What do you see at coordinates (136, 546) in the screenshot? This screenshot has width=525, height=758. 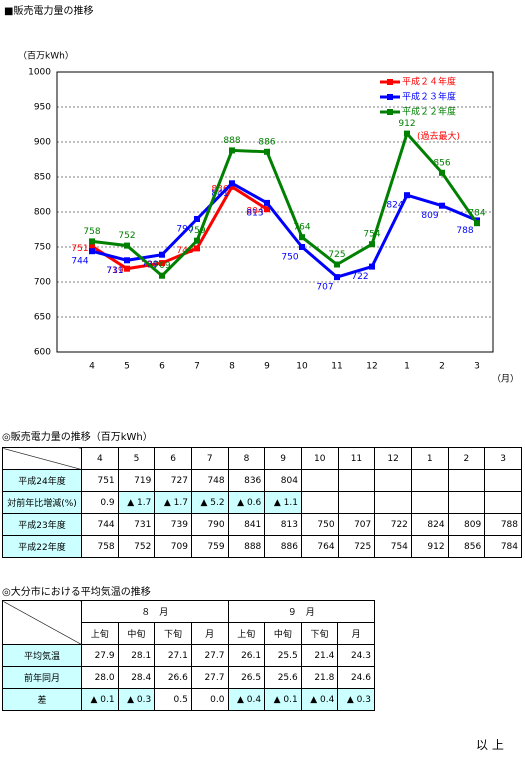 I see `table-cell: 752` at bounding box center [136, 546].